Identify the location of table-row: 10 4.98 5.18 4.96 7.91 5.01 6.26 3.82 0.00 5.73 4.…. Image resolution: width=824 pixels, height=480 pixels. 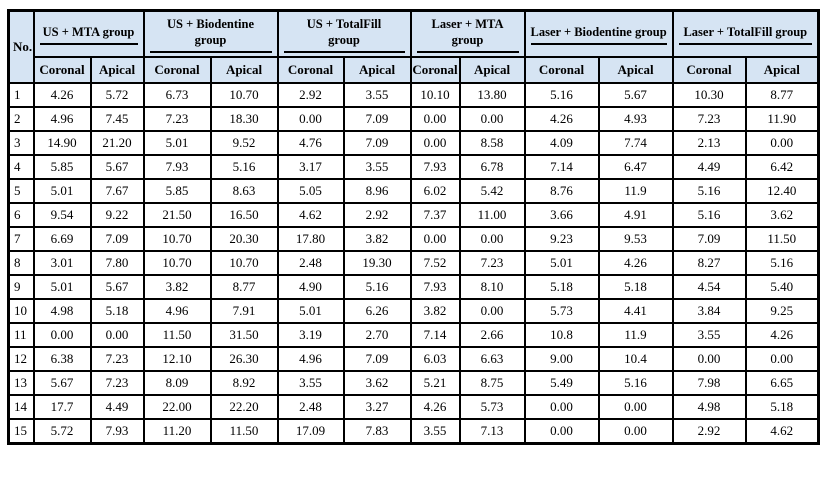
(413, 311).